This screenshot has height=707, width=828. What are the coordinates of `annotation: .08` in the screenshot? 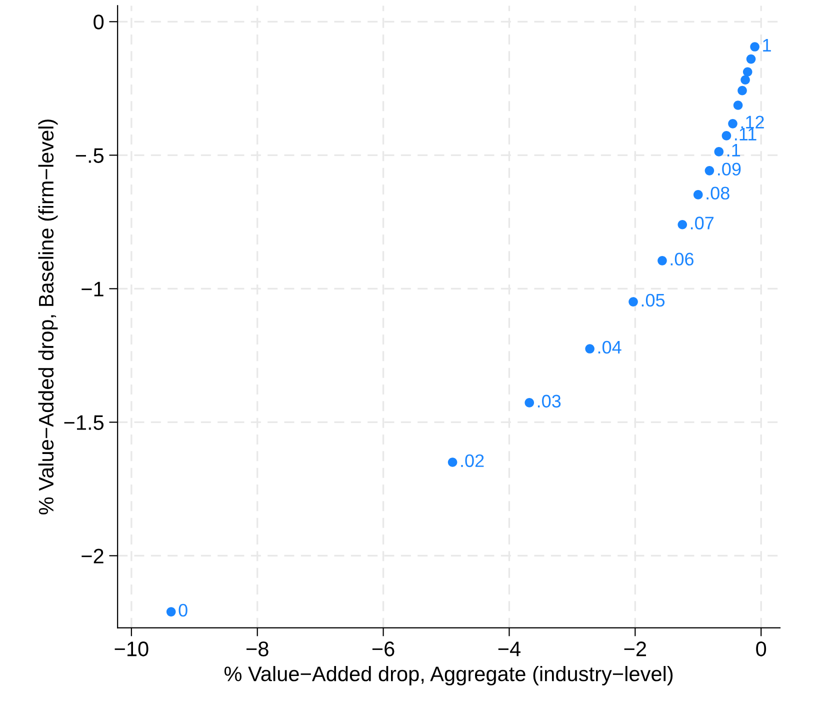 It's located at (718, 193).